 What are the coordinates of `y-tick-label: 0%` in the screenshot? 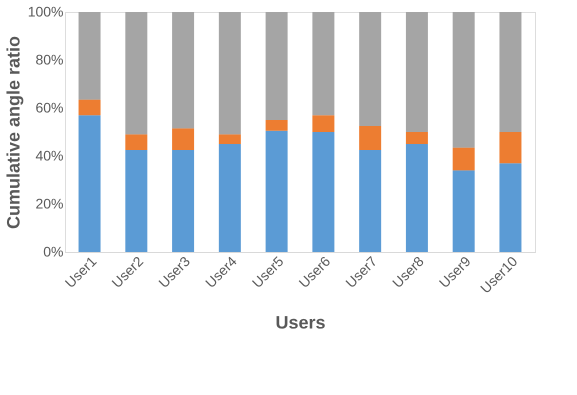 It's located at (53, 252).